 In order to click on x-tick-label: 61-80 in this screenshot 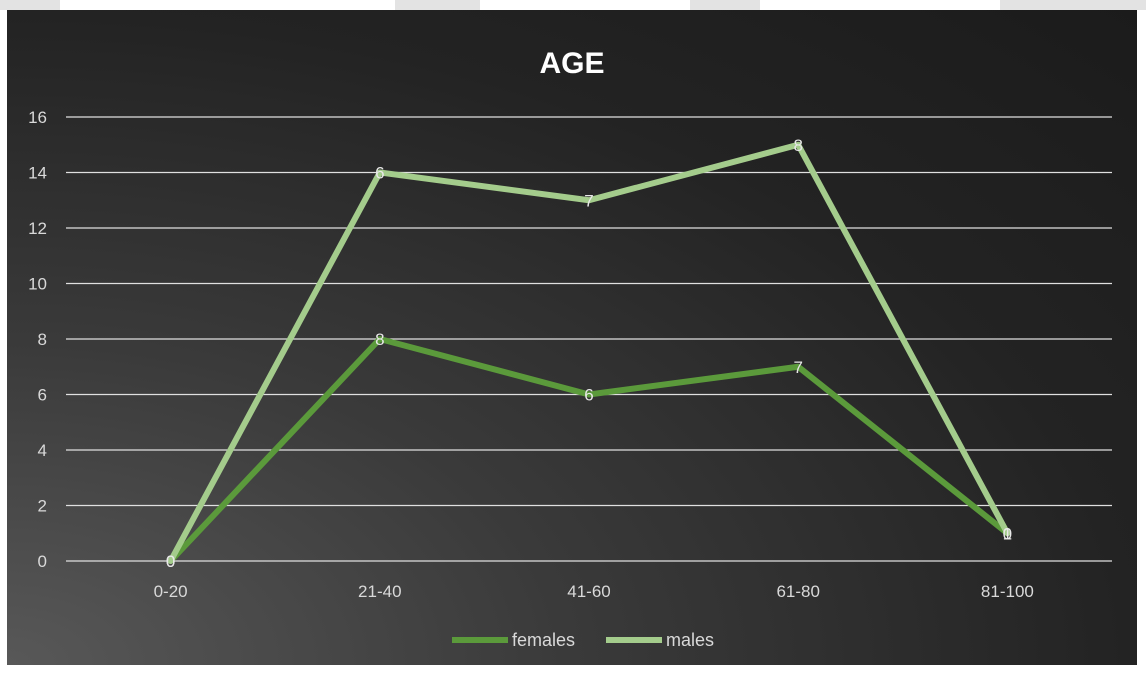, I will do `click(797, 591)`.